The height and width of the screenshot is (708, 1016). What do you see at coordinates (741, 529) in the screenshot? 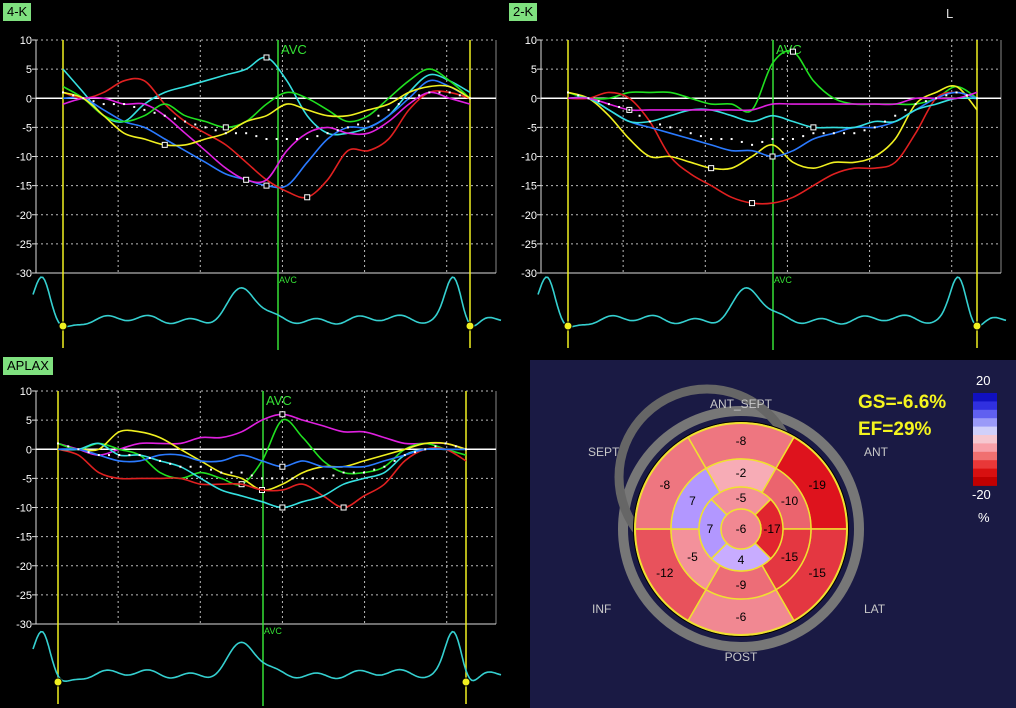
I see `bullseye-outline` at bounding box center [741, 529].